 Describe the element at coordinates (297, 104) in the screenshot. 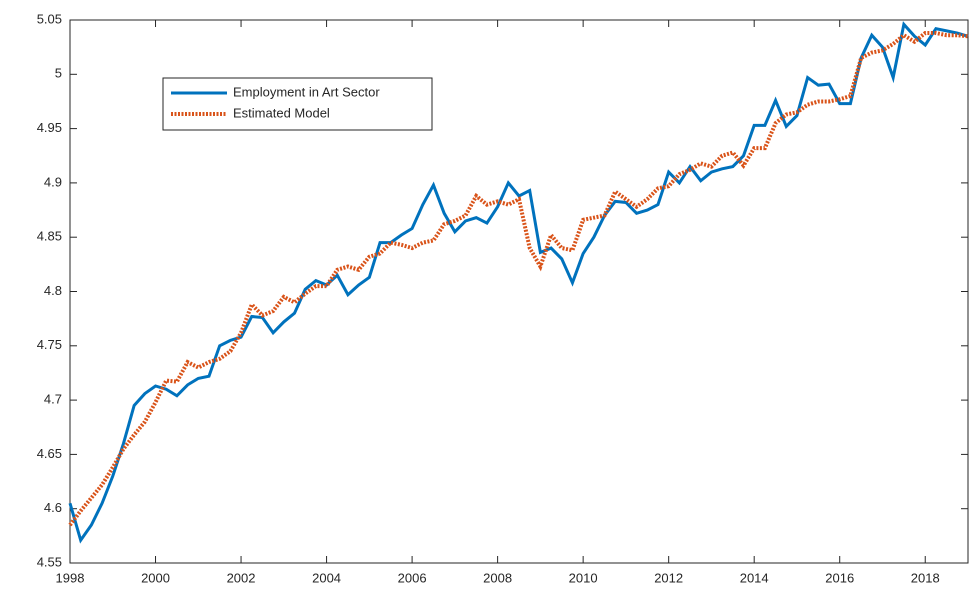

I see `legend-box` at that location.